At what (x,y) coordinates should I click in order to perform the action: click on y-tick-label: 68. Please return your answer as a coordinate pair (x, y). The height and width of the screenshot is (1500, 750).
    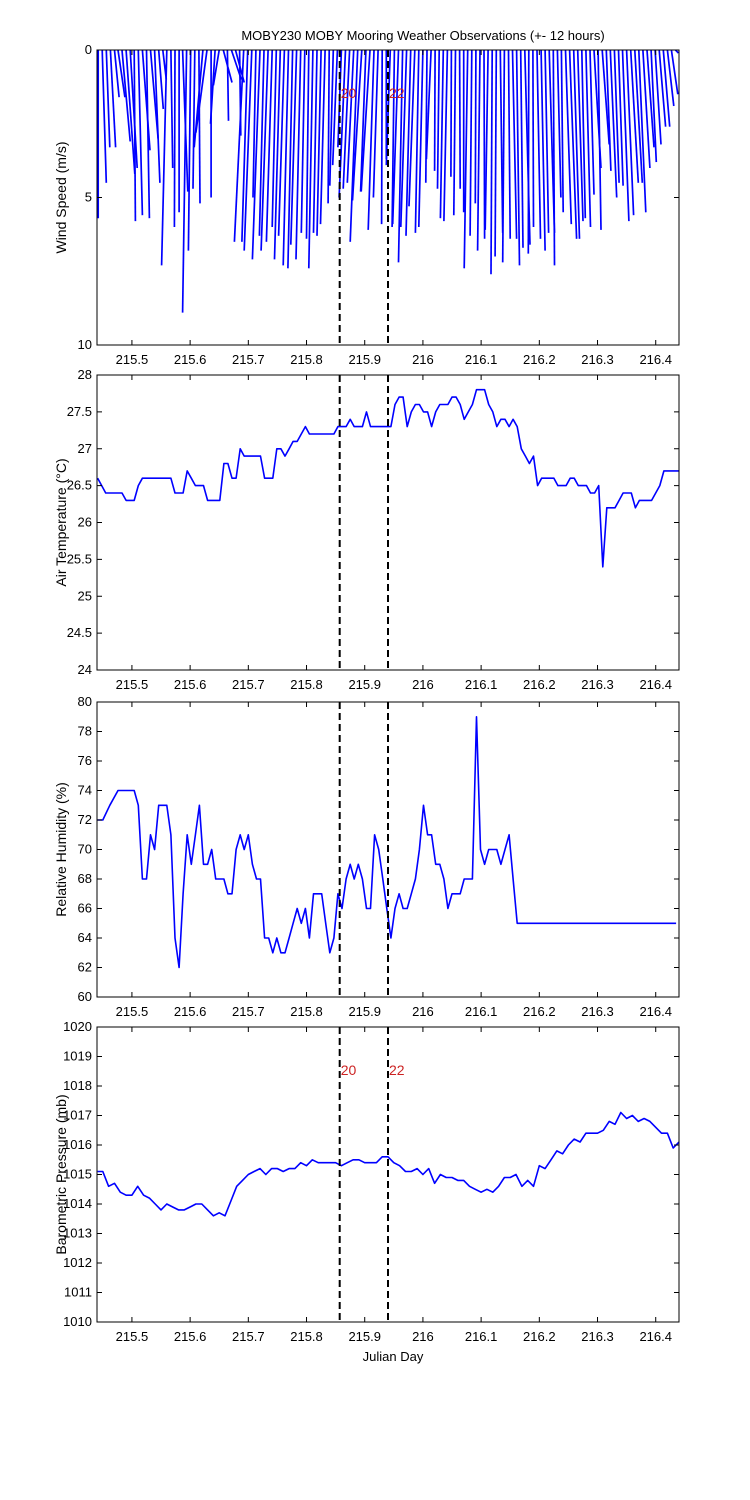
    Looking at the image, I should click on (85, 878).